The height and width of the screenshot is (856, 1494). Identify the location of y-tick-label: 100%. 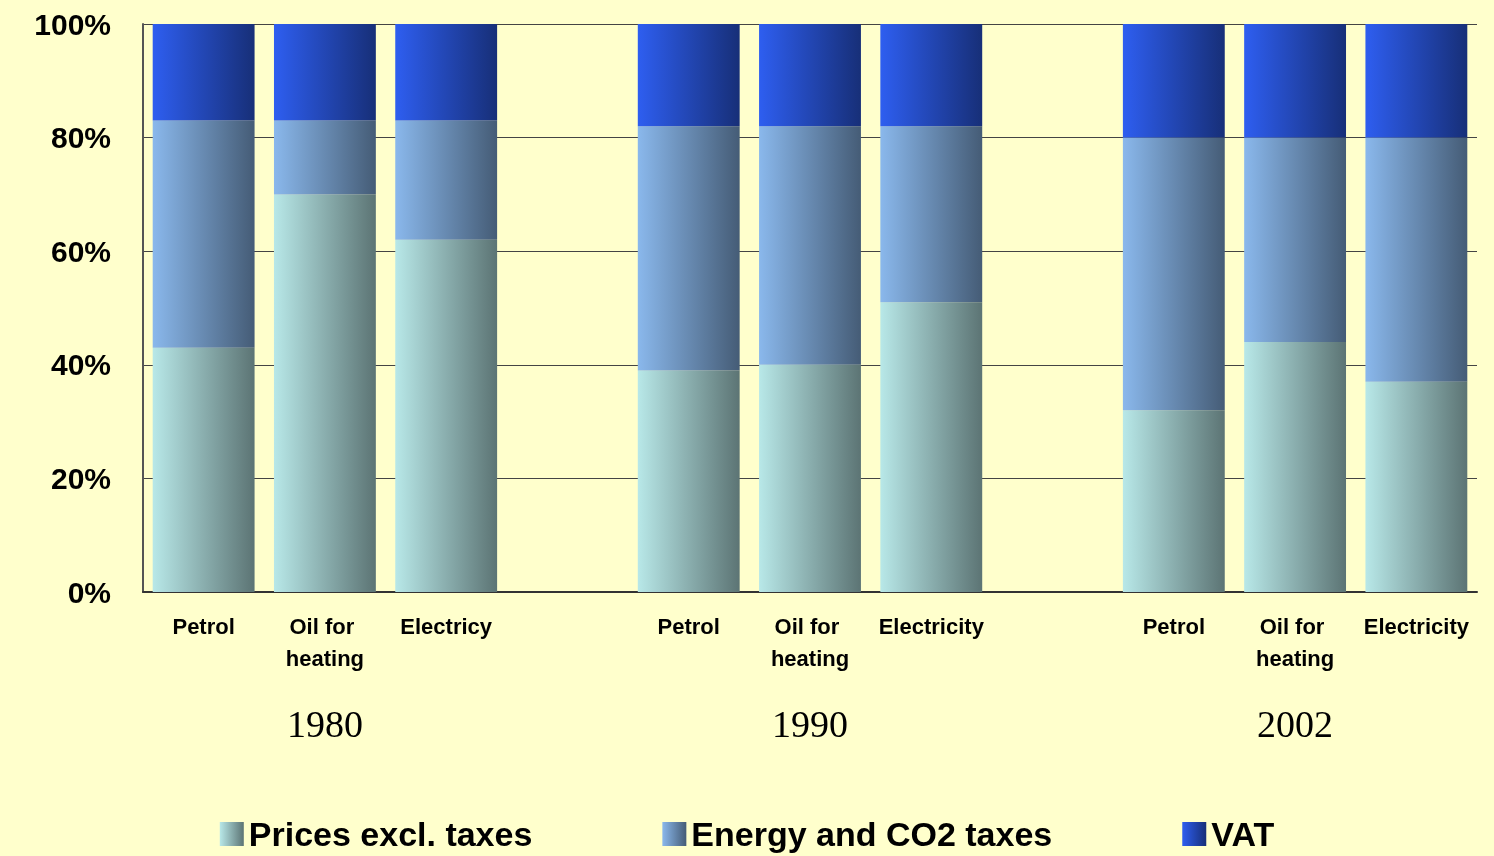
(72, 24).